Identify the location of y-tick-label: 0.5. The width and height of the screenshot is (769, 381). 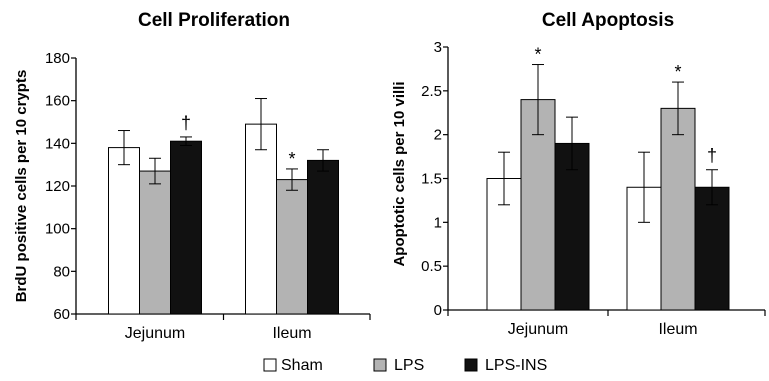
(431, 266).